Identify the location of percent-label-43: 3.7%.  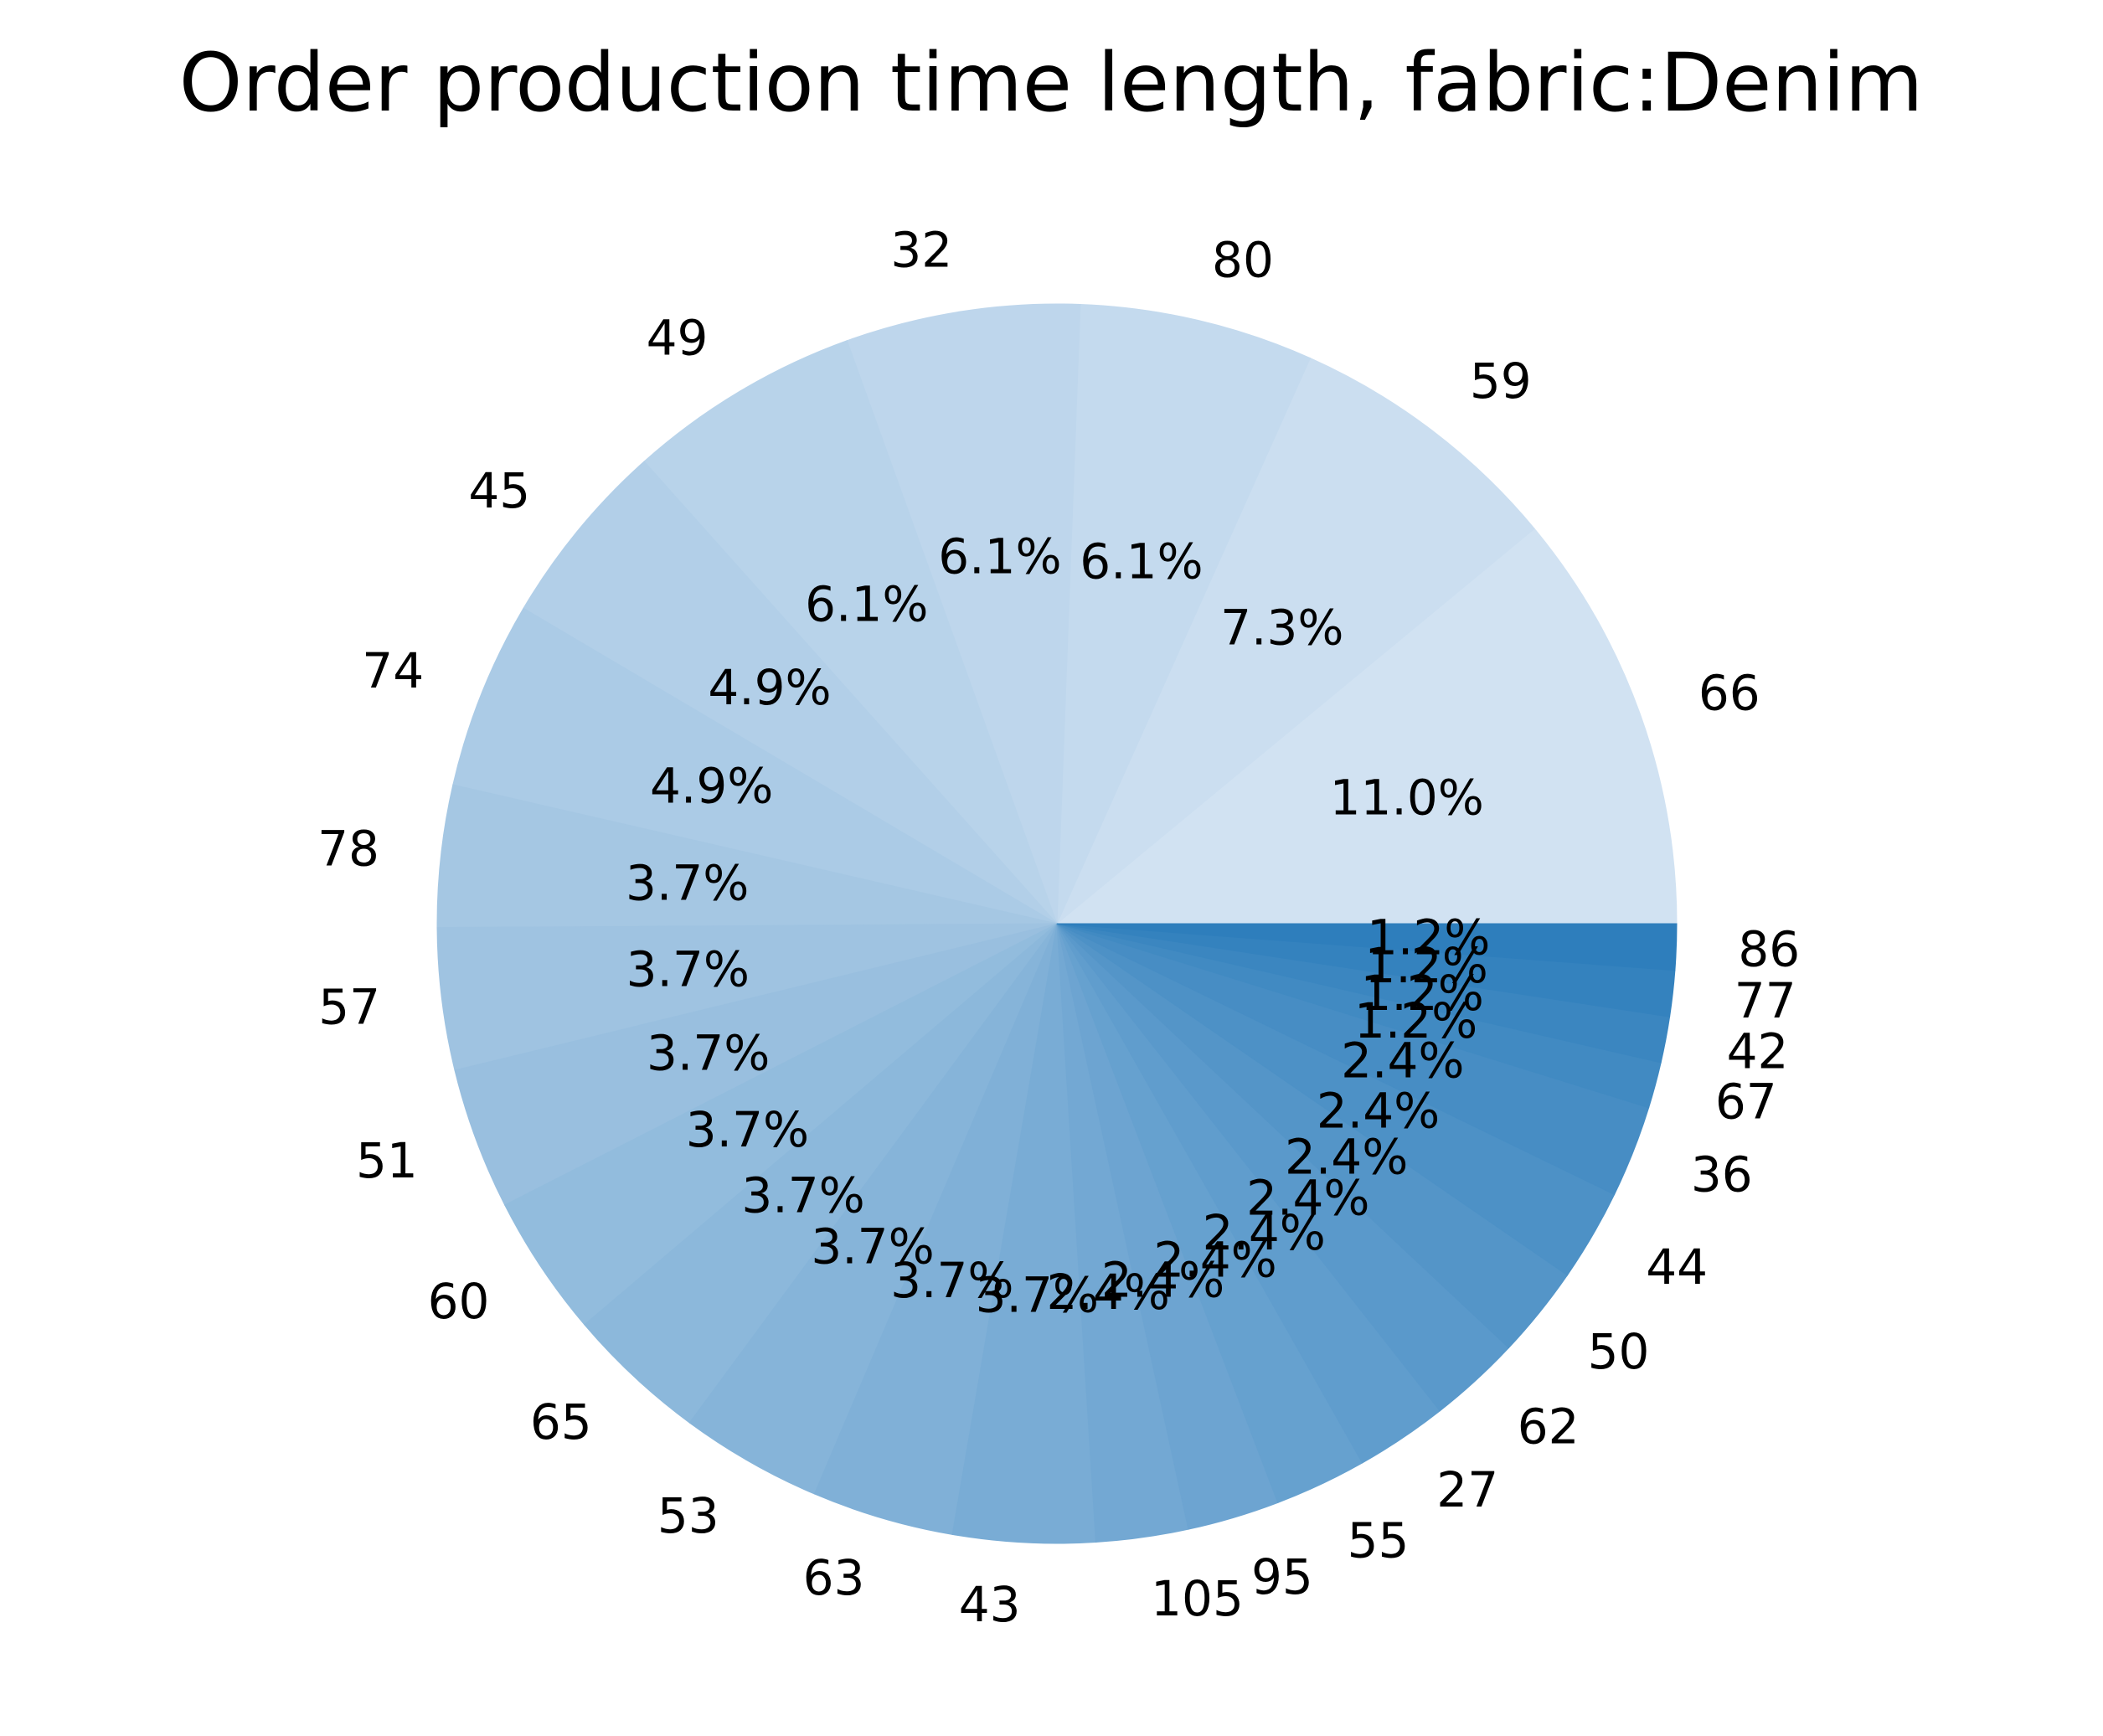
(1037, 1294).